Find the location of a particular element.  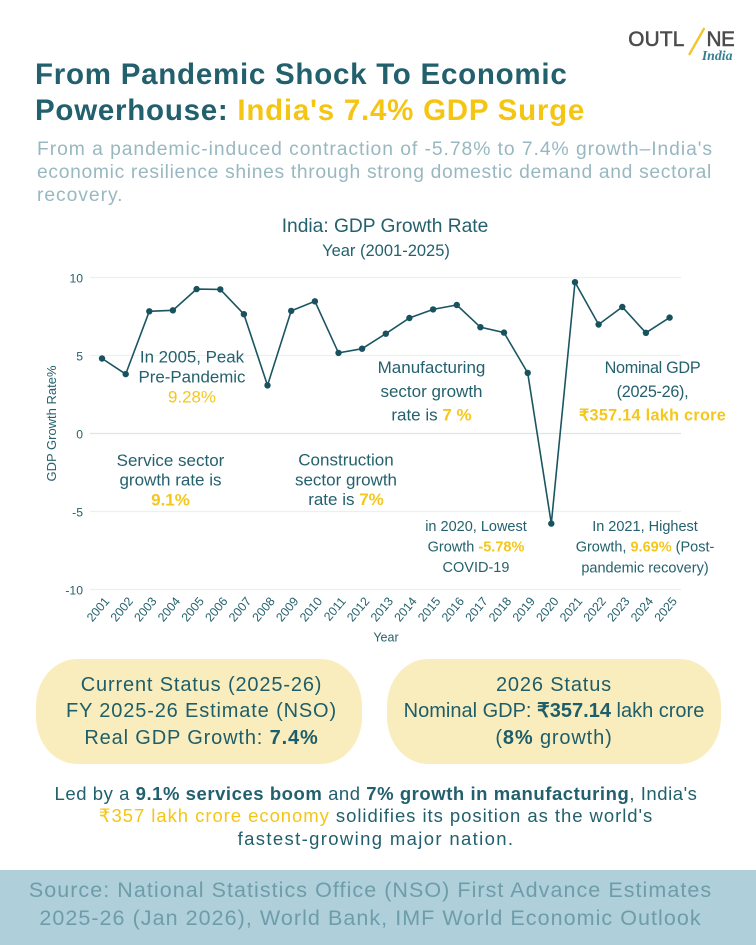

svg-text: (2025-26), is located at coordinates (653, 392).